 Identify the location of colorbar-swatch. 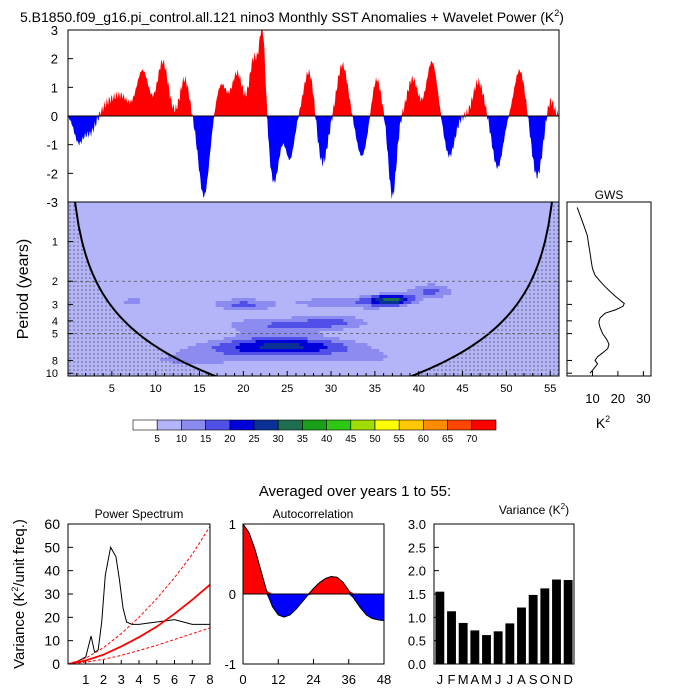
(169, 425).